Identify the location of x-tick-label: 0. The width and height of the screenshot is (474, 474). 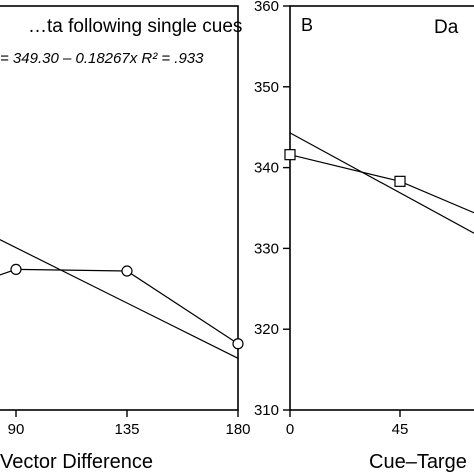
(290, 429).